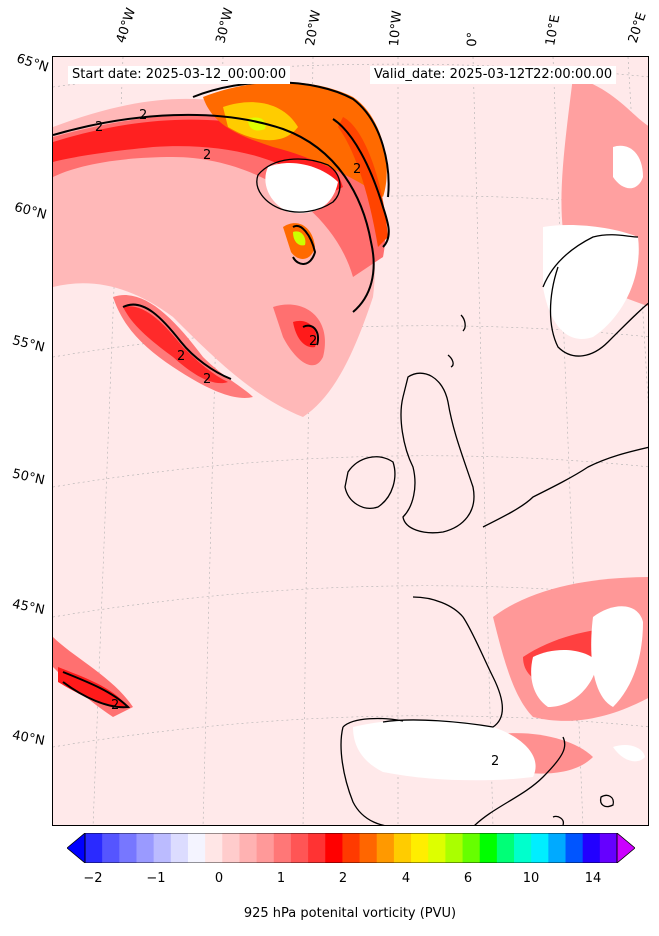  What do you see at coordinates (396, 28) in the screenshot?
I see `lon-label: 10°W` at bounding box center [396, 28].